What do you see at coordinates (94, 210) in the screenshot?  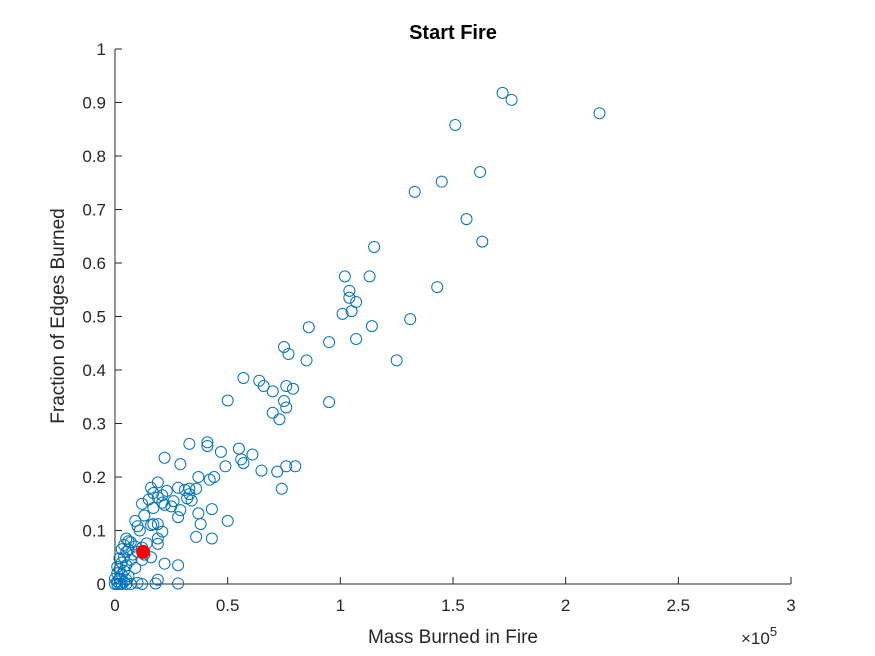 I see `y-tick-label: 0.7` at bounding box center [94, 210].